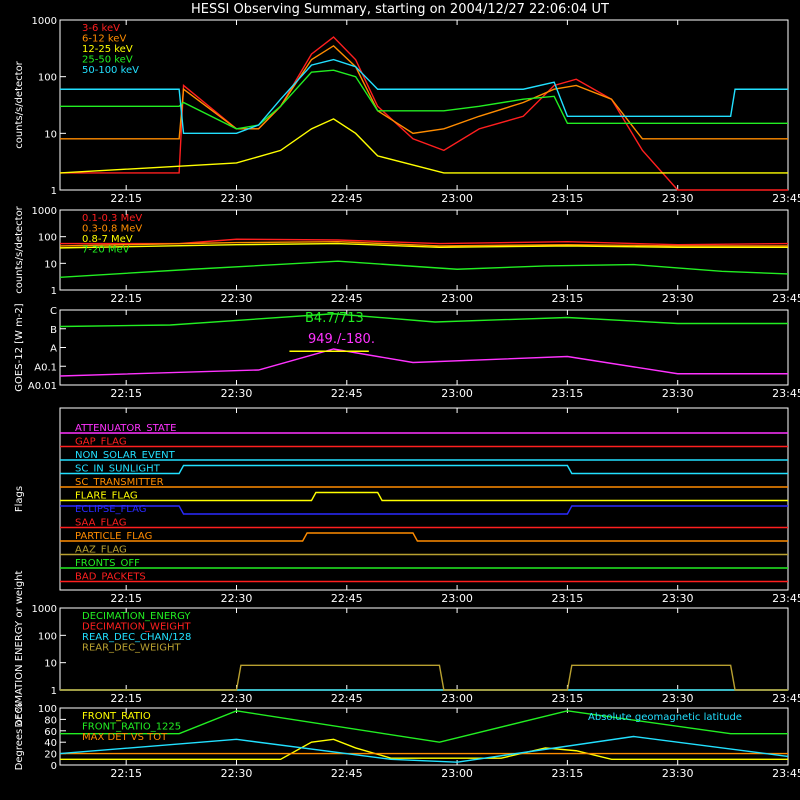  Describe the element at coordinates (125, 455) in the screenshot. I see `legend-entry: NON_SOLAR_EVENT` at that location.